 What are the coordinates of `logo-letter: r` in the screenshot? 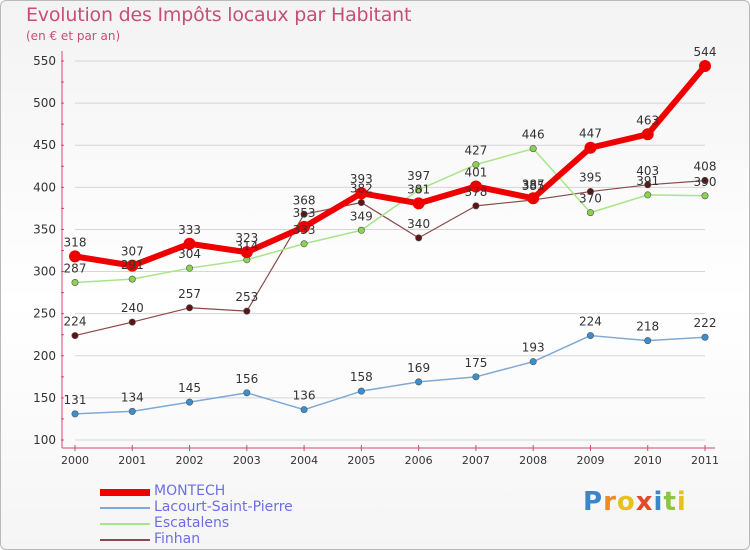 It's located at (610, 502).